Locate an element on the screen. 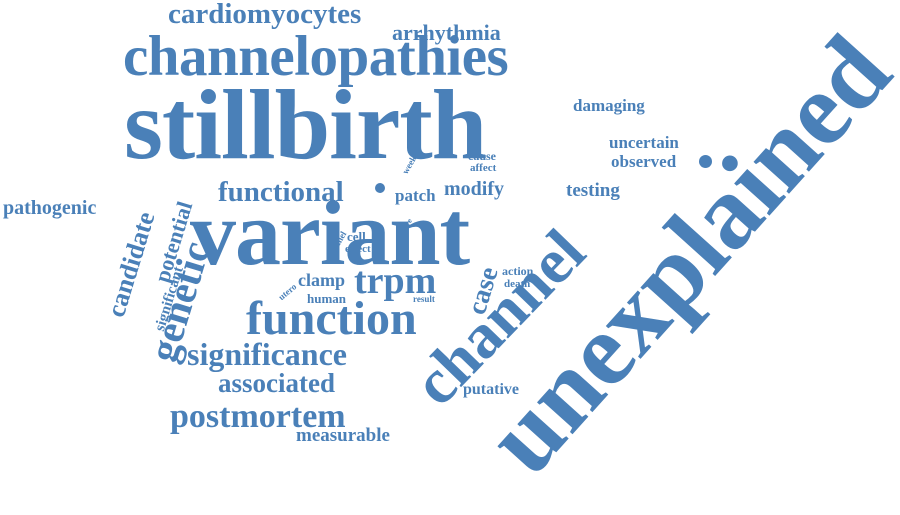 This screenshot has width=900, height=515. word-patch: patch is located at coordinates (415, 195).